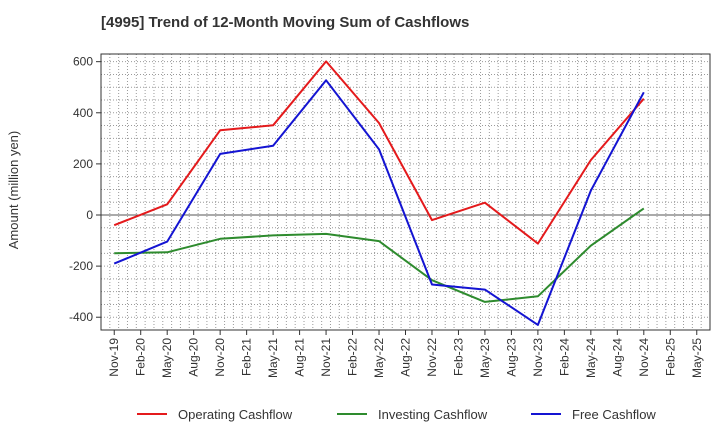  I want to click on x-tick-label: May-25, so click(697, 358).